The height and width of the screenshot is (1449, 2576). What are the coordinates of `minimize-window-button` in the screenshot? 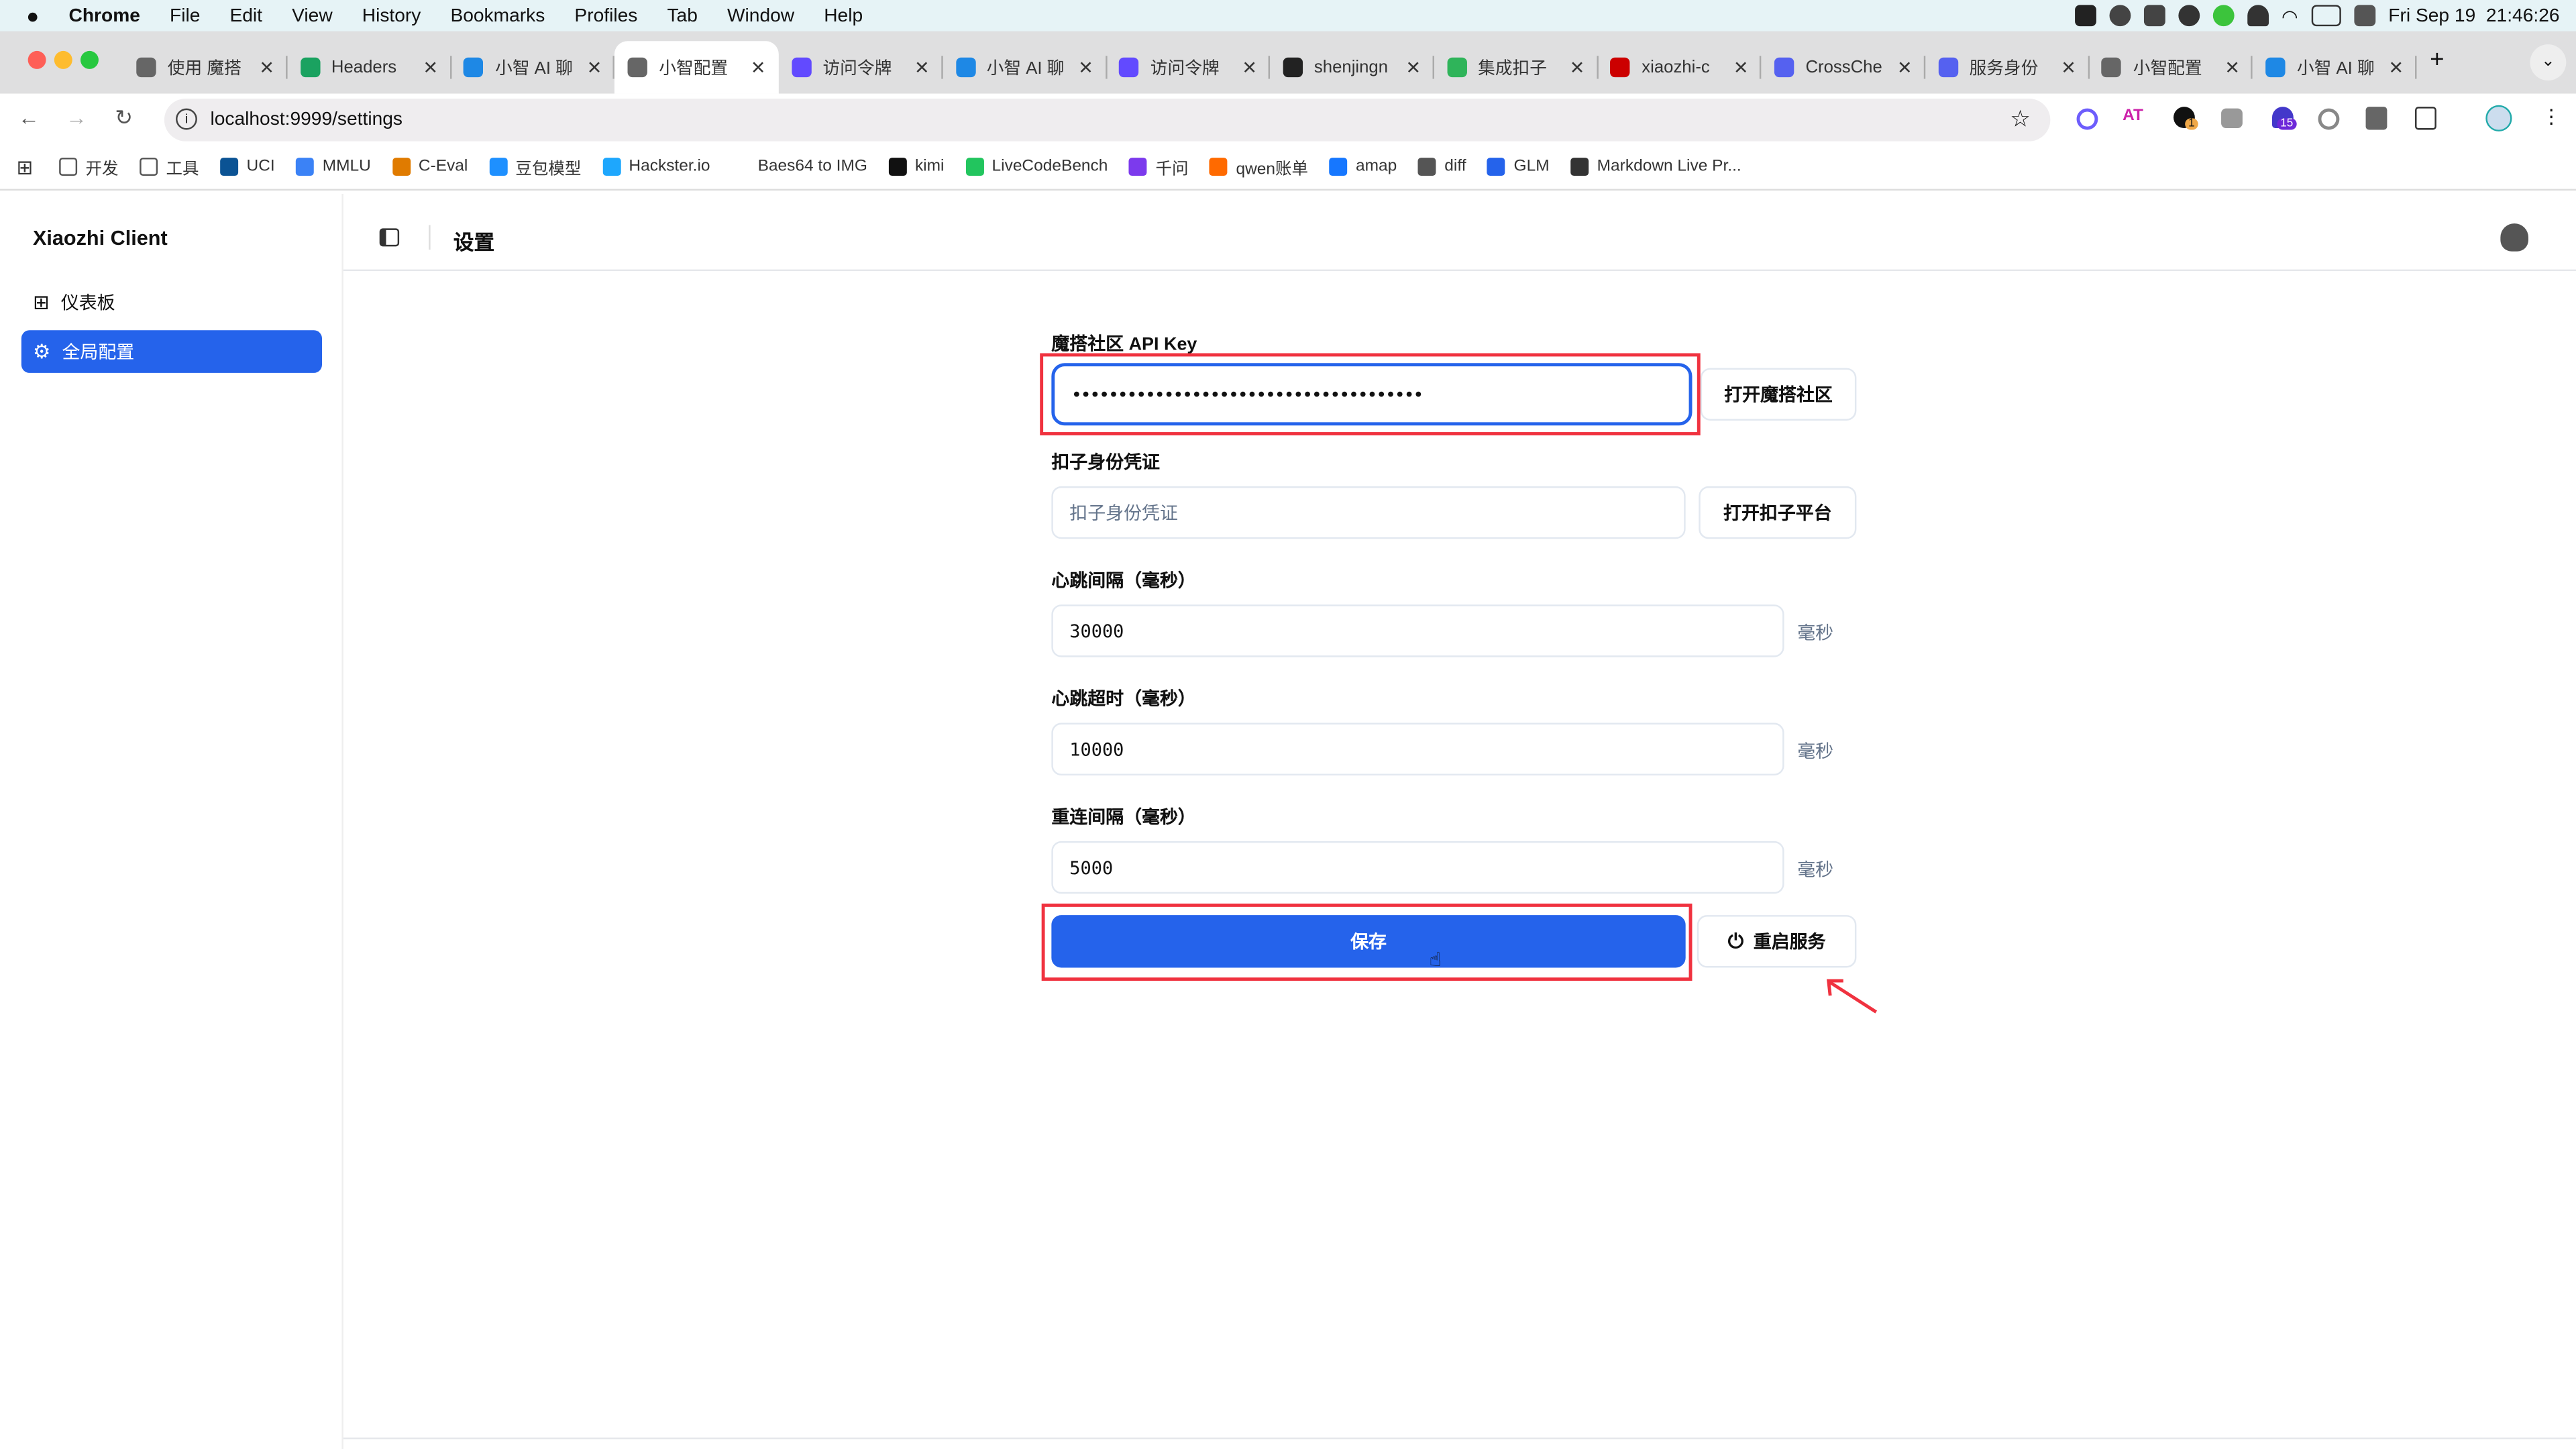 It's located at (63, 59).